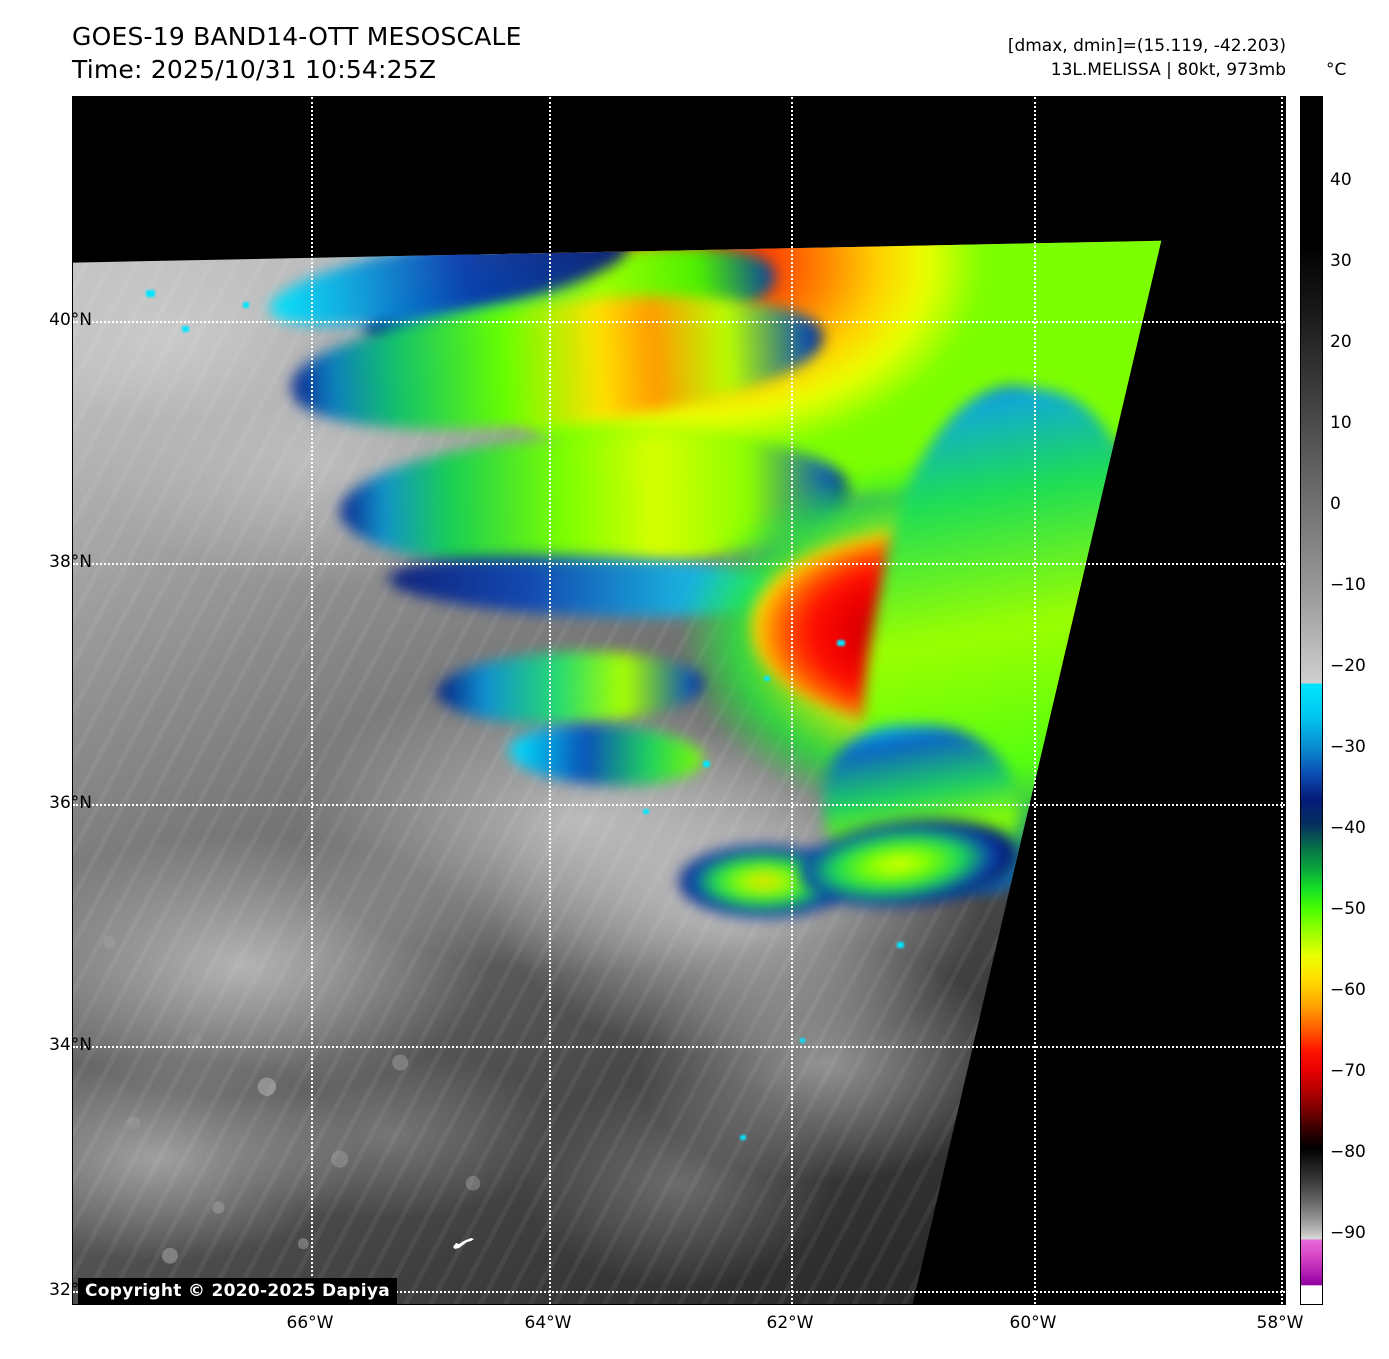  I want to click on colorbar-tick-label: −70, so click(1348, 1071).